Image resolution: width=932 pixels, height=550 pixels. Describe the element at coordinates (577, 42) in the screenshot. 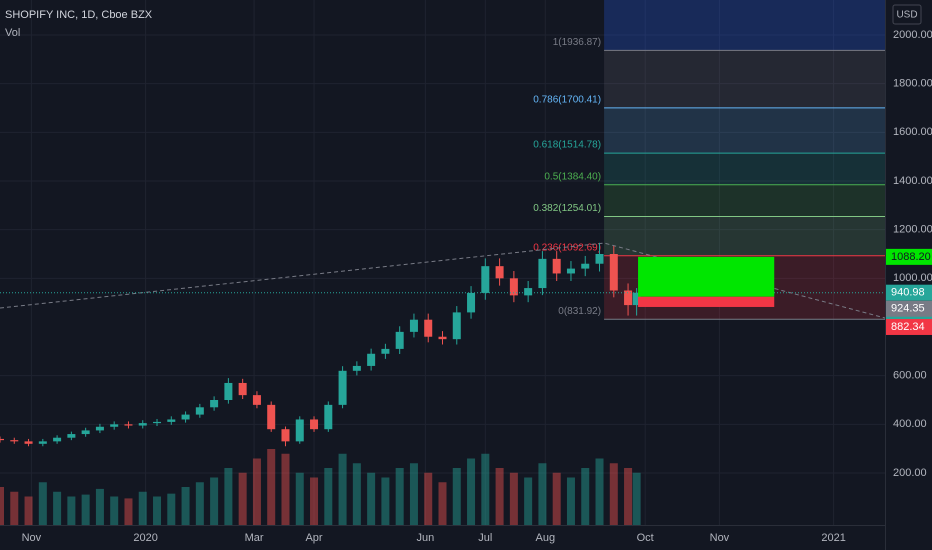

I see `fib-label: 1(1936.87)` at that location.